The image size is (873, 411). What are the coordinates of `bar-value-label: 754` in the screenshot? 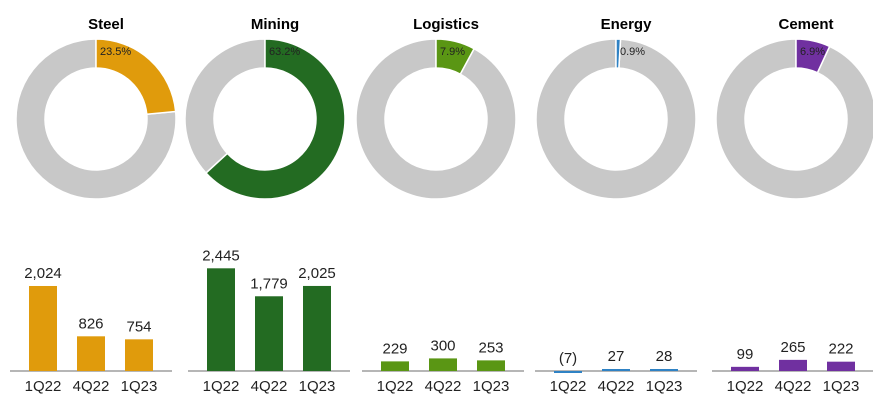 It's located at (138, 326).